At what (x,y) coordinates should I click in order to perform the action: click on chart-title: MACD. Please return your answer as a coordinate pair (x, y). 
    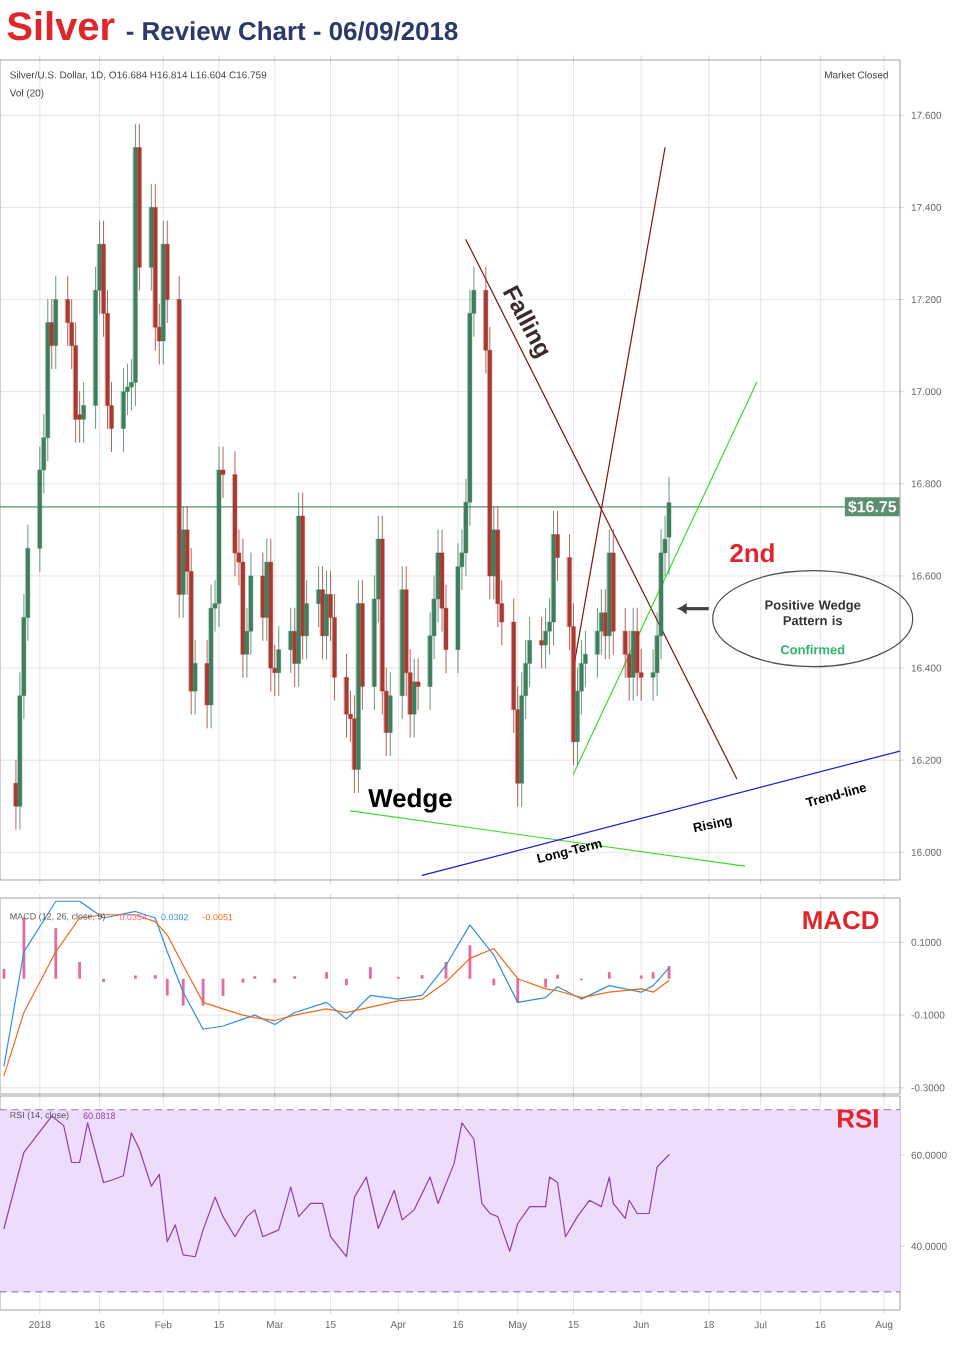
    Looking at the image, I should click on (841, 920).